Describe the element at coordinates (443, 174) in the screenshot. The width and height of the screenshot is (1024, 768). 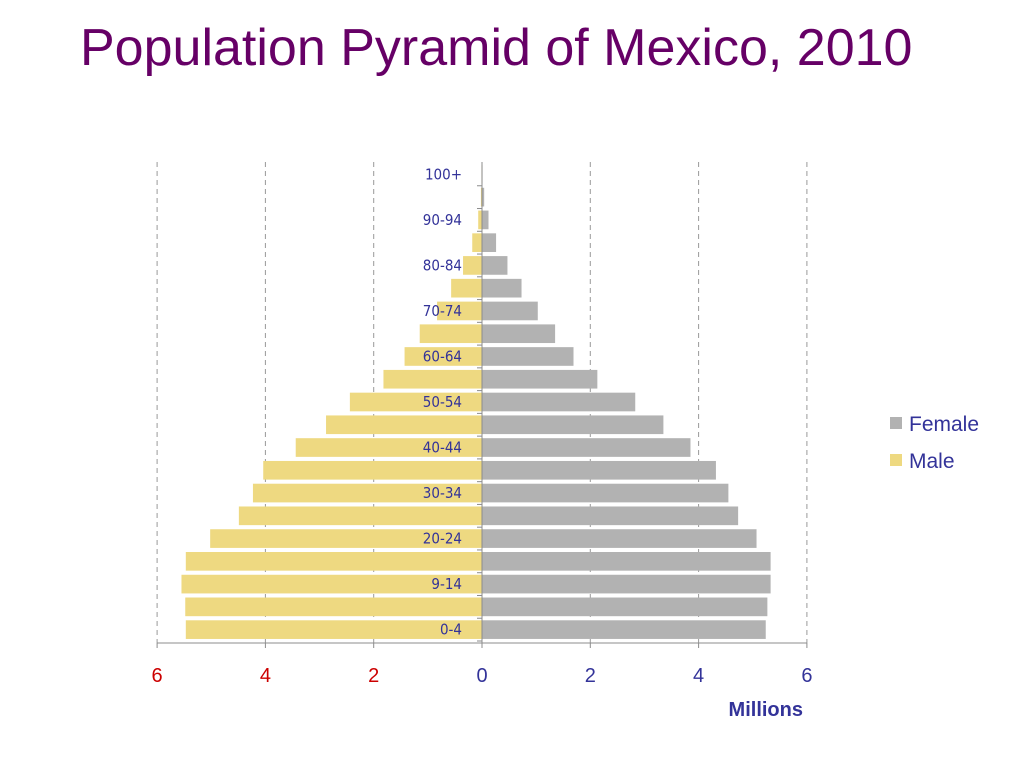
I see `age-group-label: 100+` at that location.